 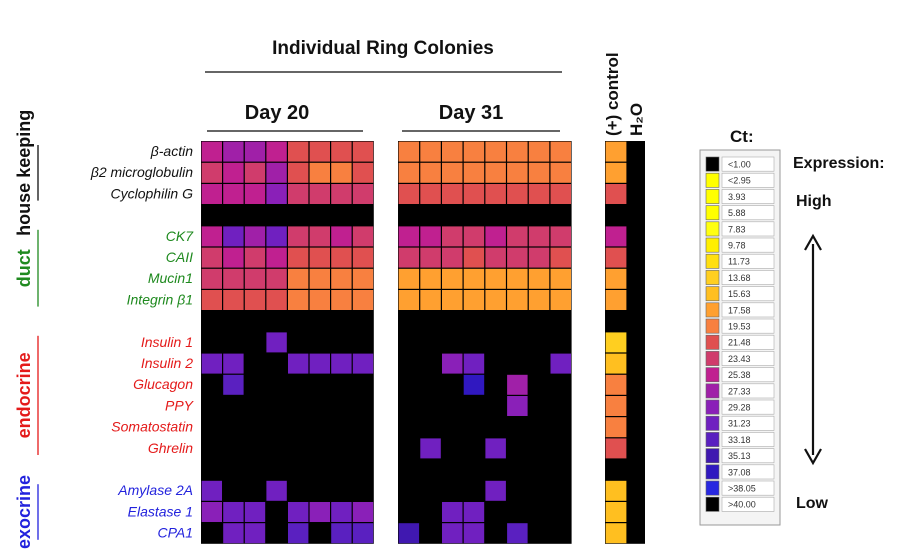 What do you see at coordinates (26, 329) in the screenshot?
I see `row-group-labels: house keeping duct endocrine exocrine` at bounding box center [26, 329].